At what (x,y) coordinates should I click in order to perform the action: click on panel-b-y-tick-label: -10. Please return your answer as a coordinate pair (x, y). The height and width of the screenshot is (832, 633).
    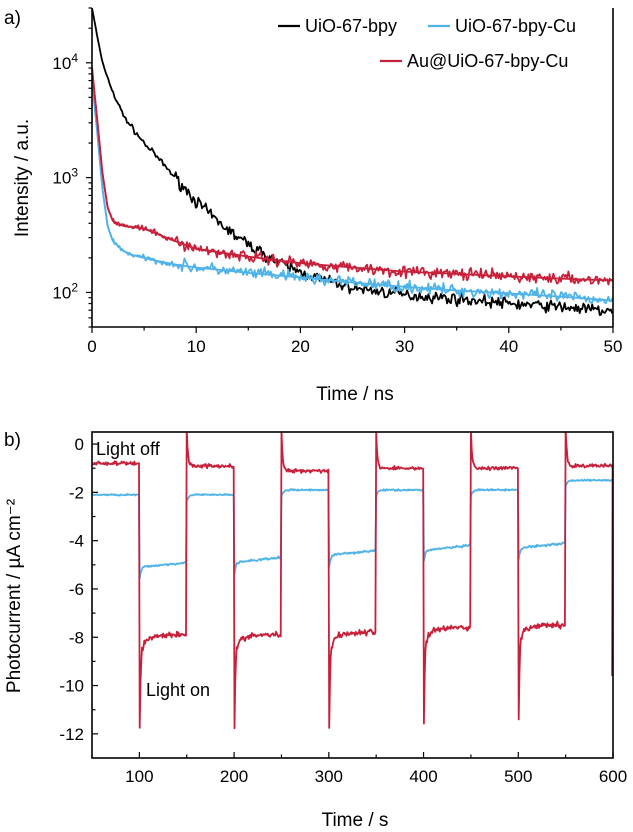
    Looking at the image, I should click on (71, 686).